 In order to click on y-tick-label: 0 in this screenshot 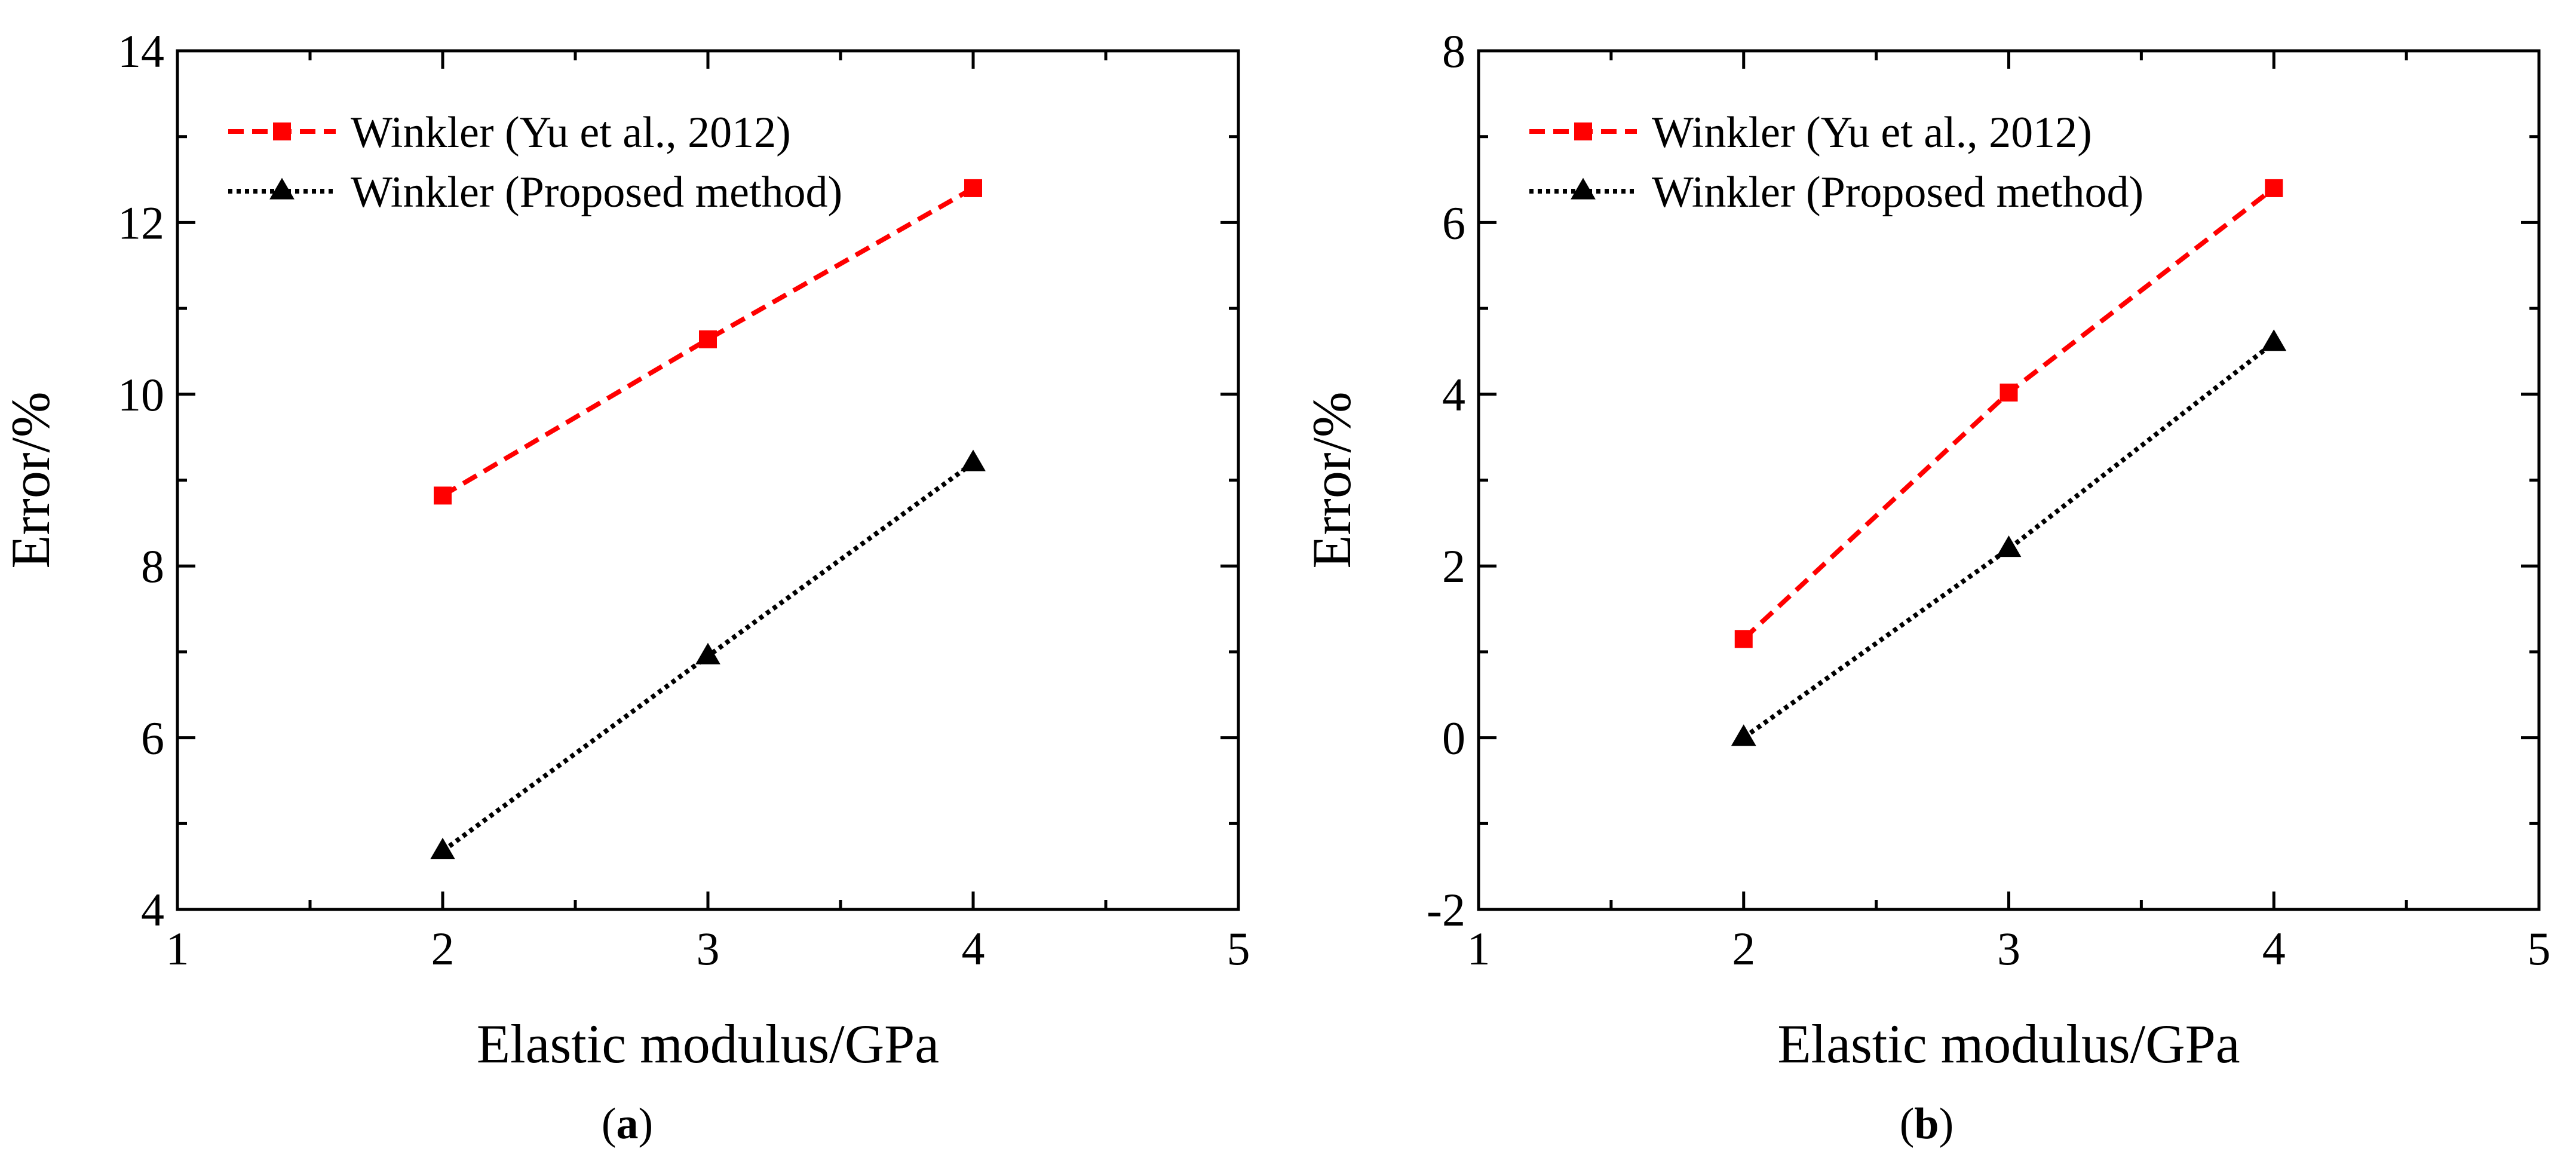, I will do `click(1454, 738)`.